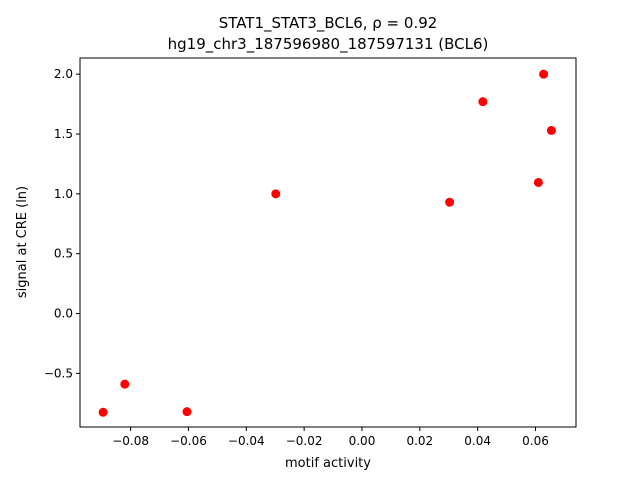 Image resolution: width=640 pixels, height=484 pixels. Describe the element at coordinates (330, 437) in the screenshot. I see `x-axis-ticks: −0.08 −0.06 −0.04 −0.02 0.00 0.02 0.04 0.06` at that location.